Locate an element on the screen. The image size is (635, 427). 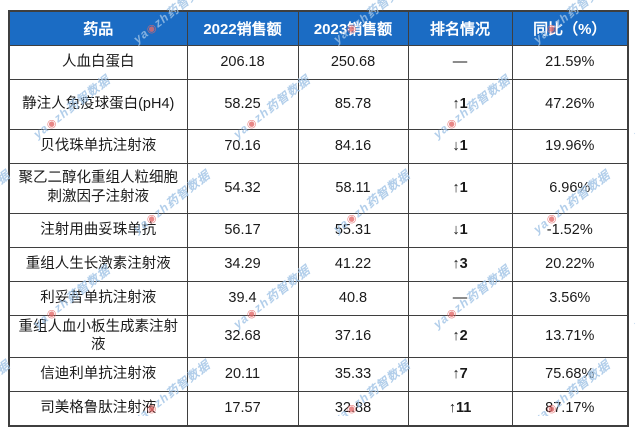
sales-2022-cell: 54.32 is located at coordinates (242, 188).